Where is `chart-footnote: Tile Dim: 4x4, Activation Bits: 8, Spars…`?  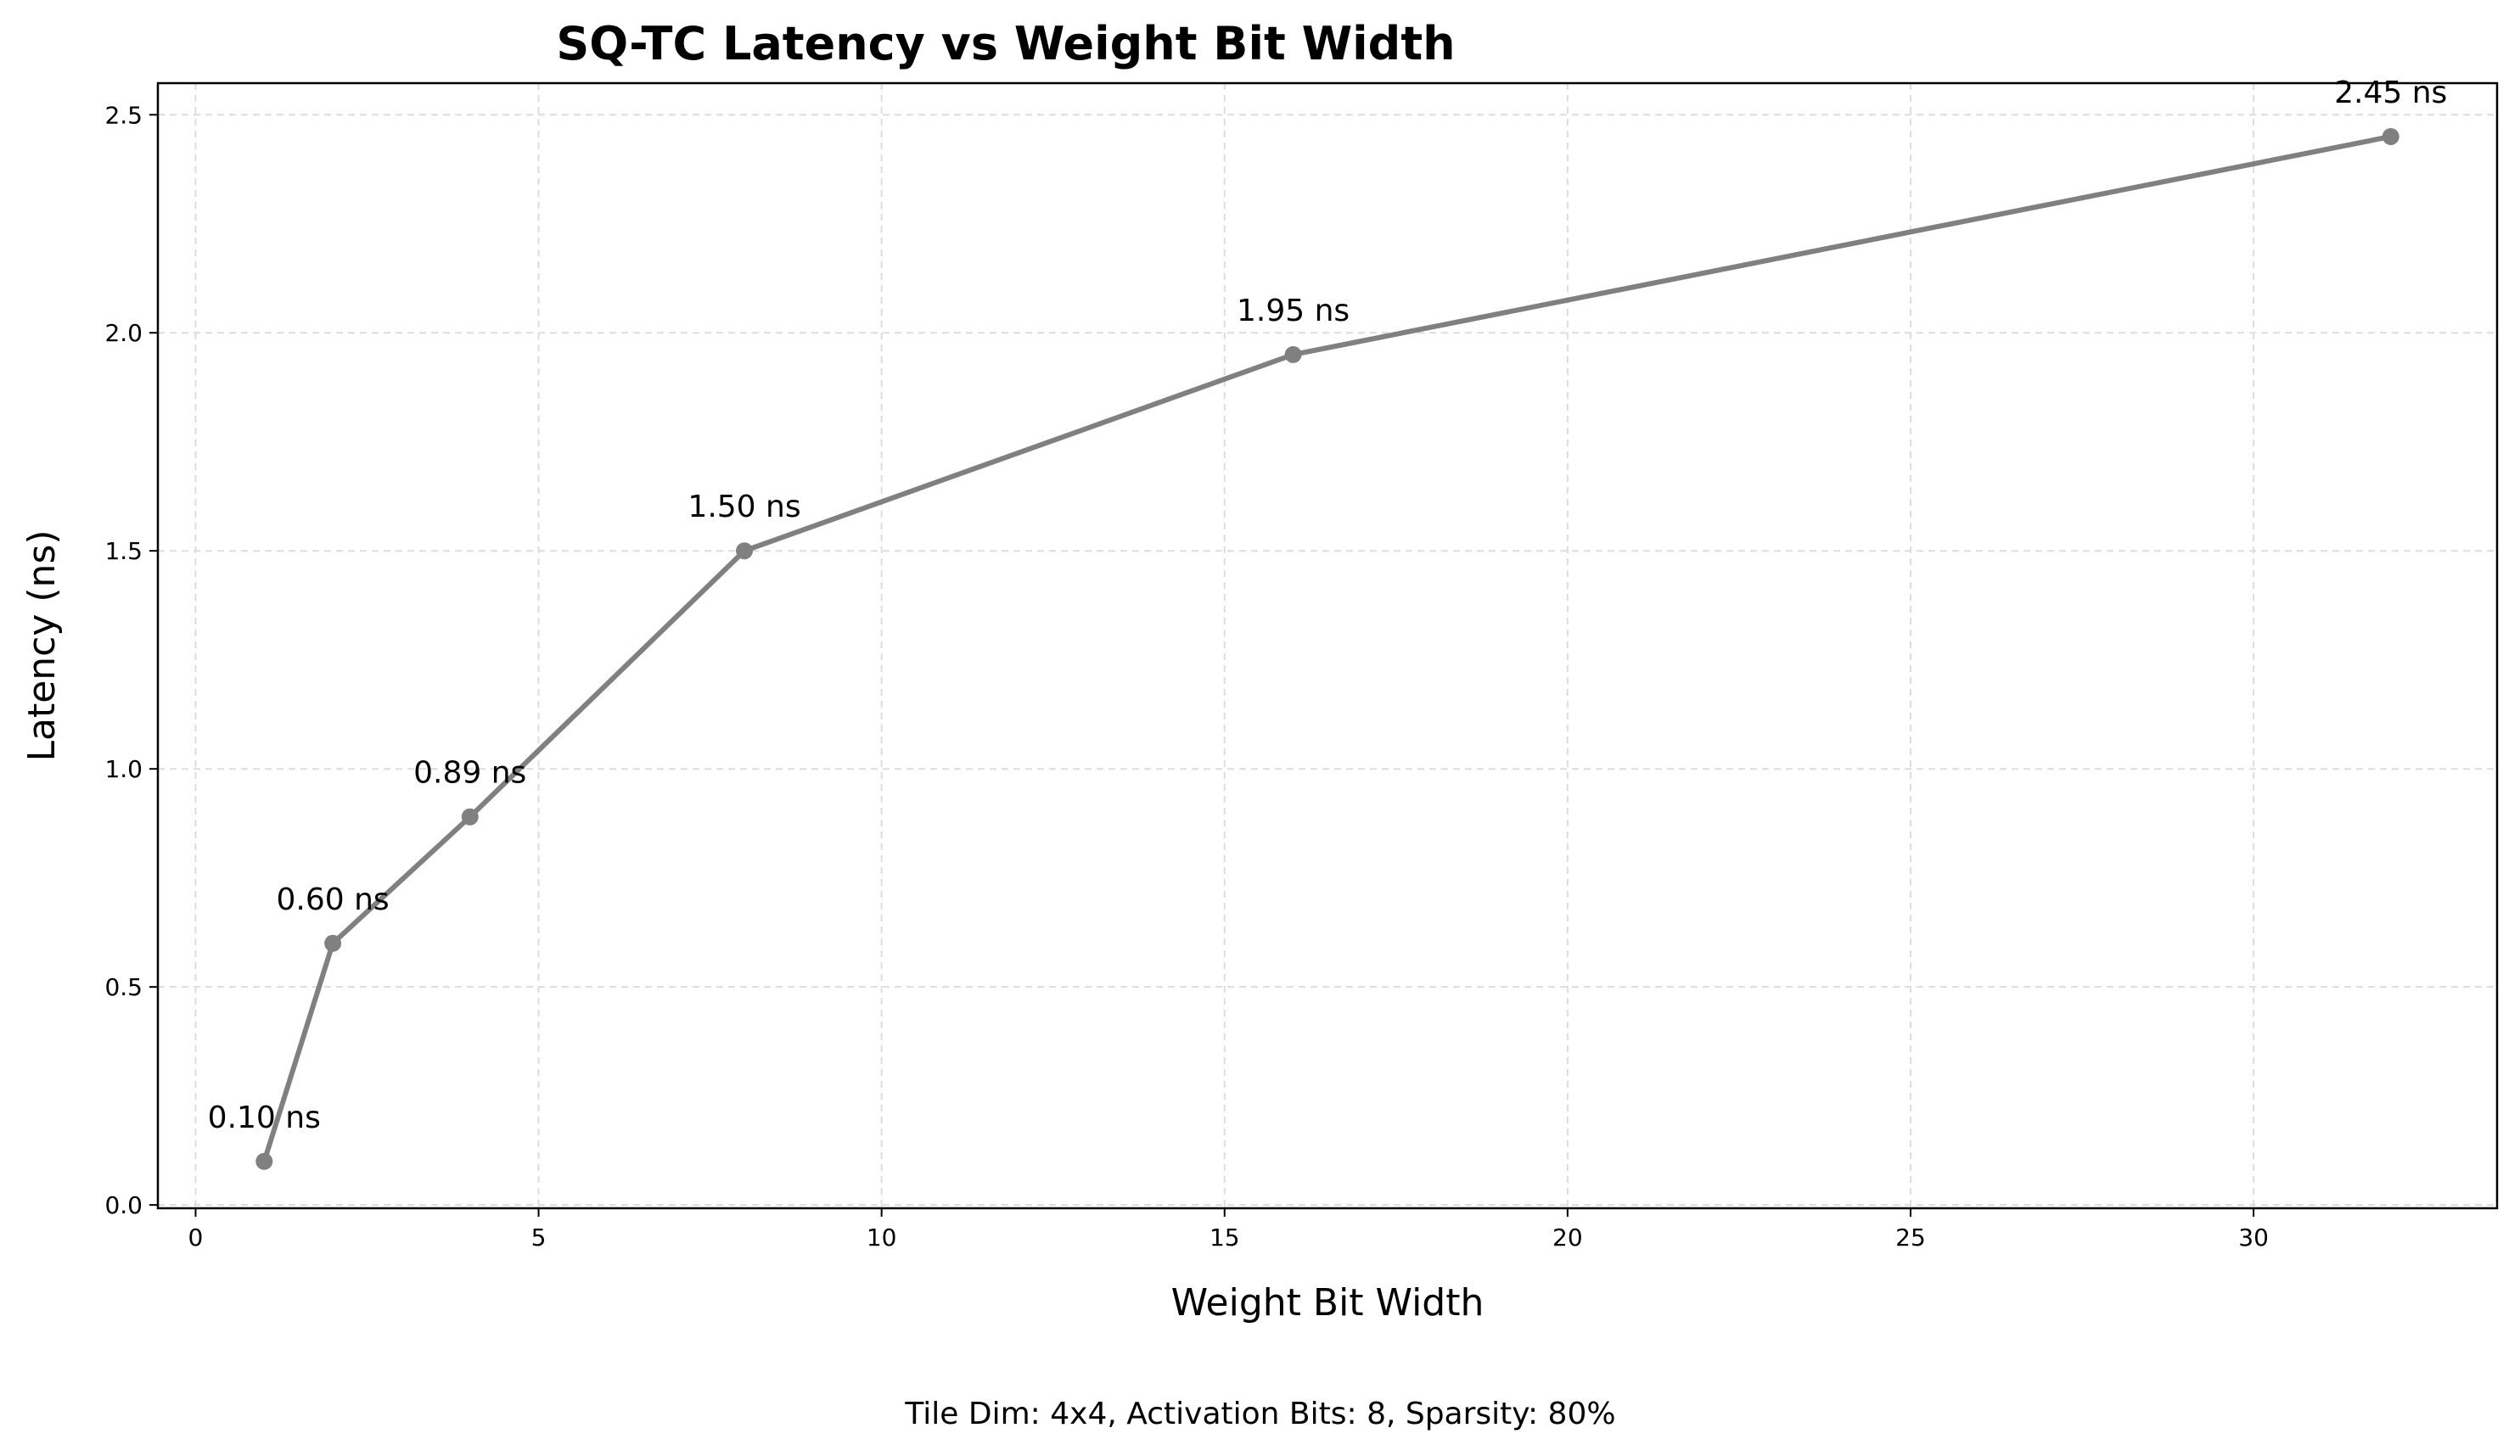 chart-footnote: Tile Dim: 4x4, Activation Bits: 8, Spars… is located at coordinates (1259, 1414).